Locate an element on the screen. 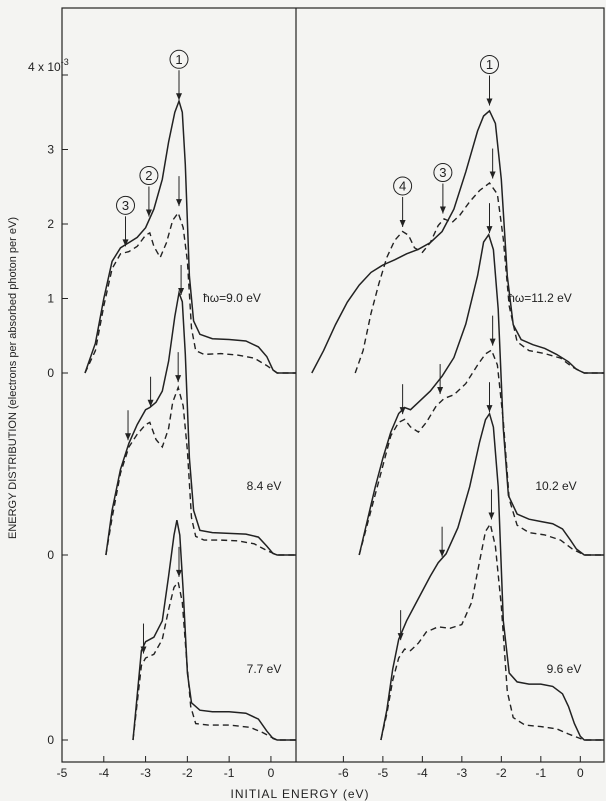  photon-energy-label: 7.7 eV is located at coordinates (264, 669).